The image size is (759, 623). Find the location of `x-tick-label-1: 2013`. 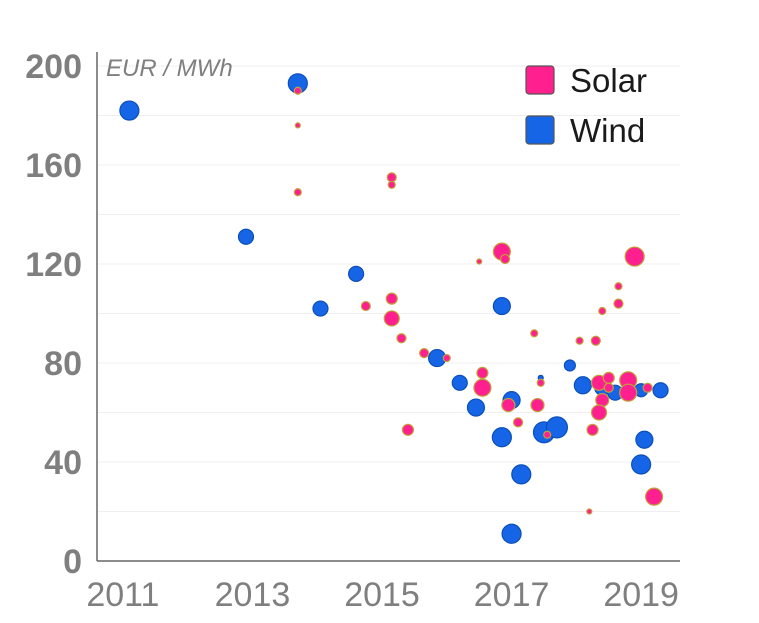

x-tick-label-1: 2013 is located at coordinates (253, 595).